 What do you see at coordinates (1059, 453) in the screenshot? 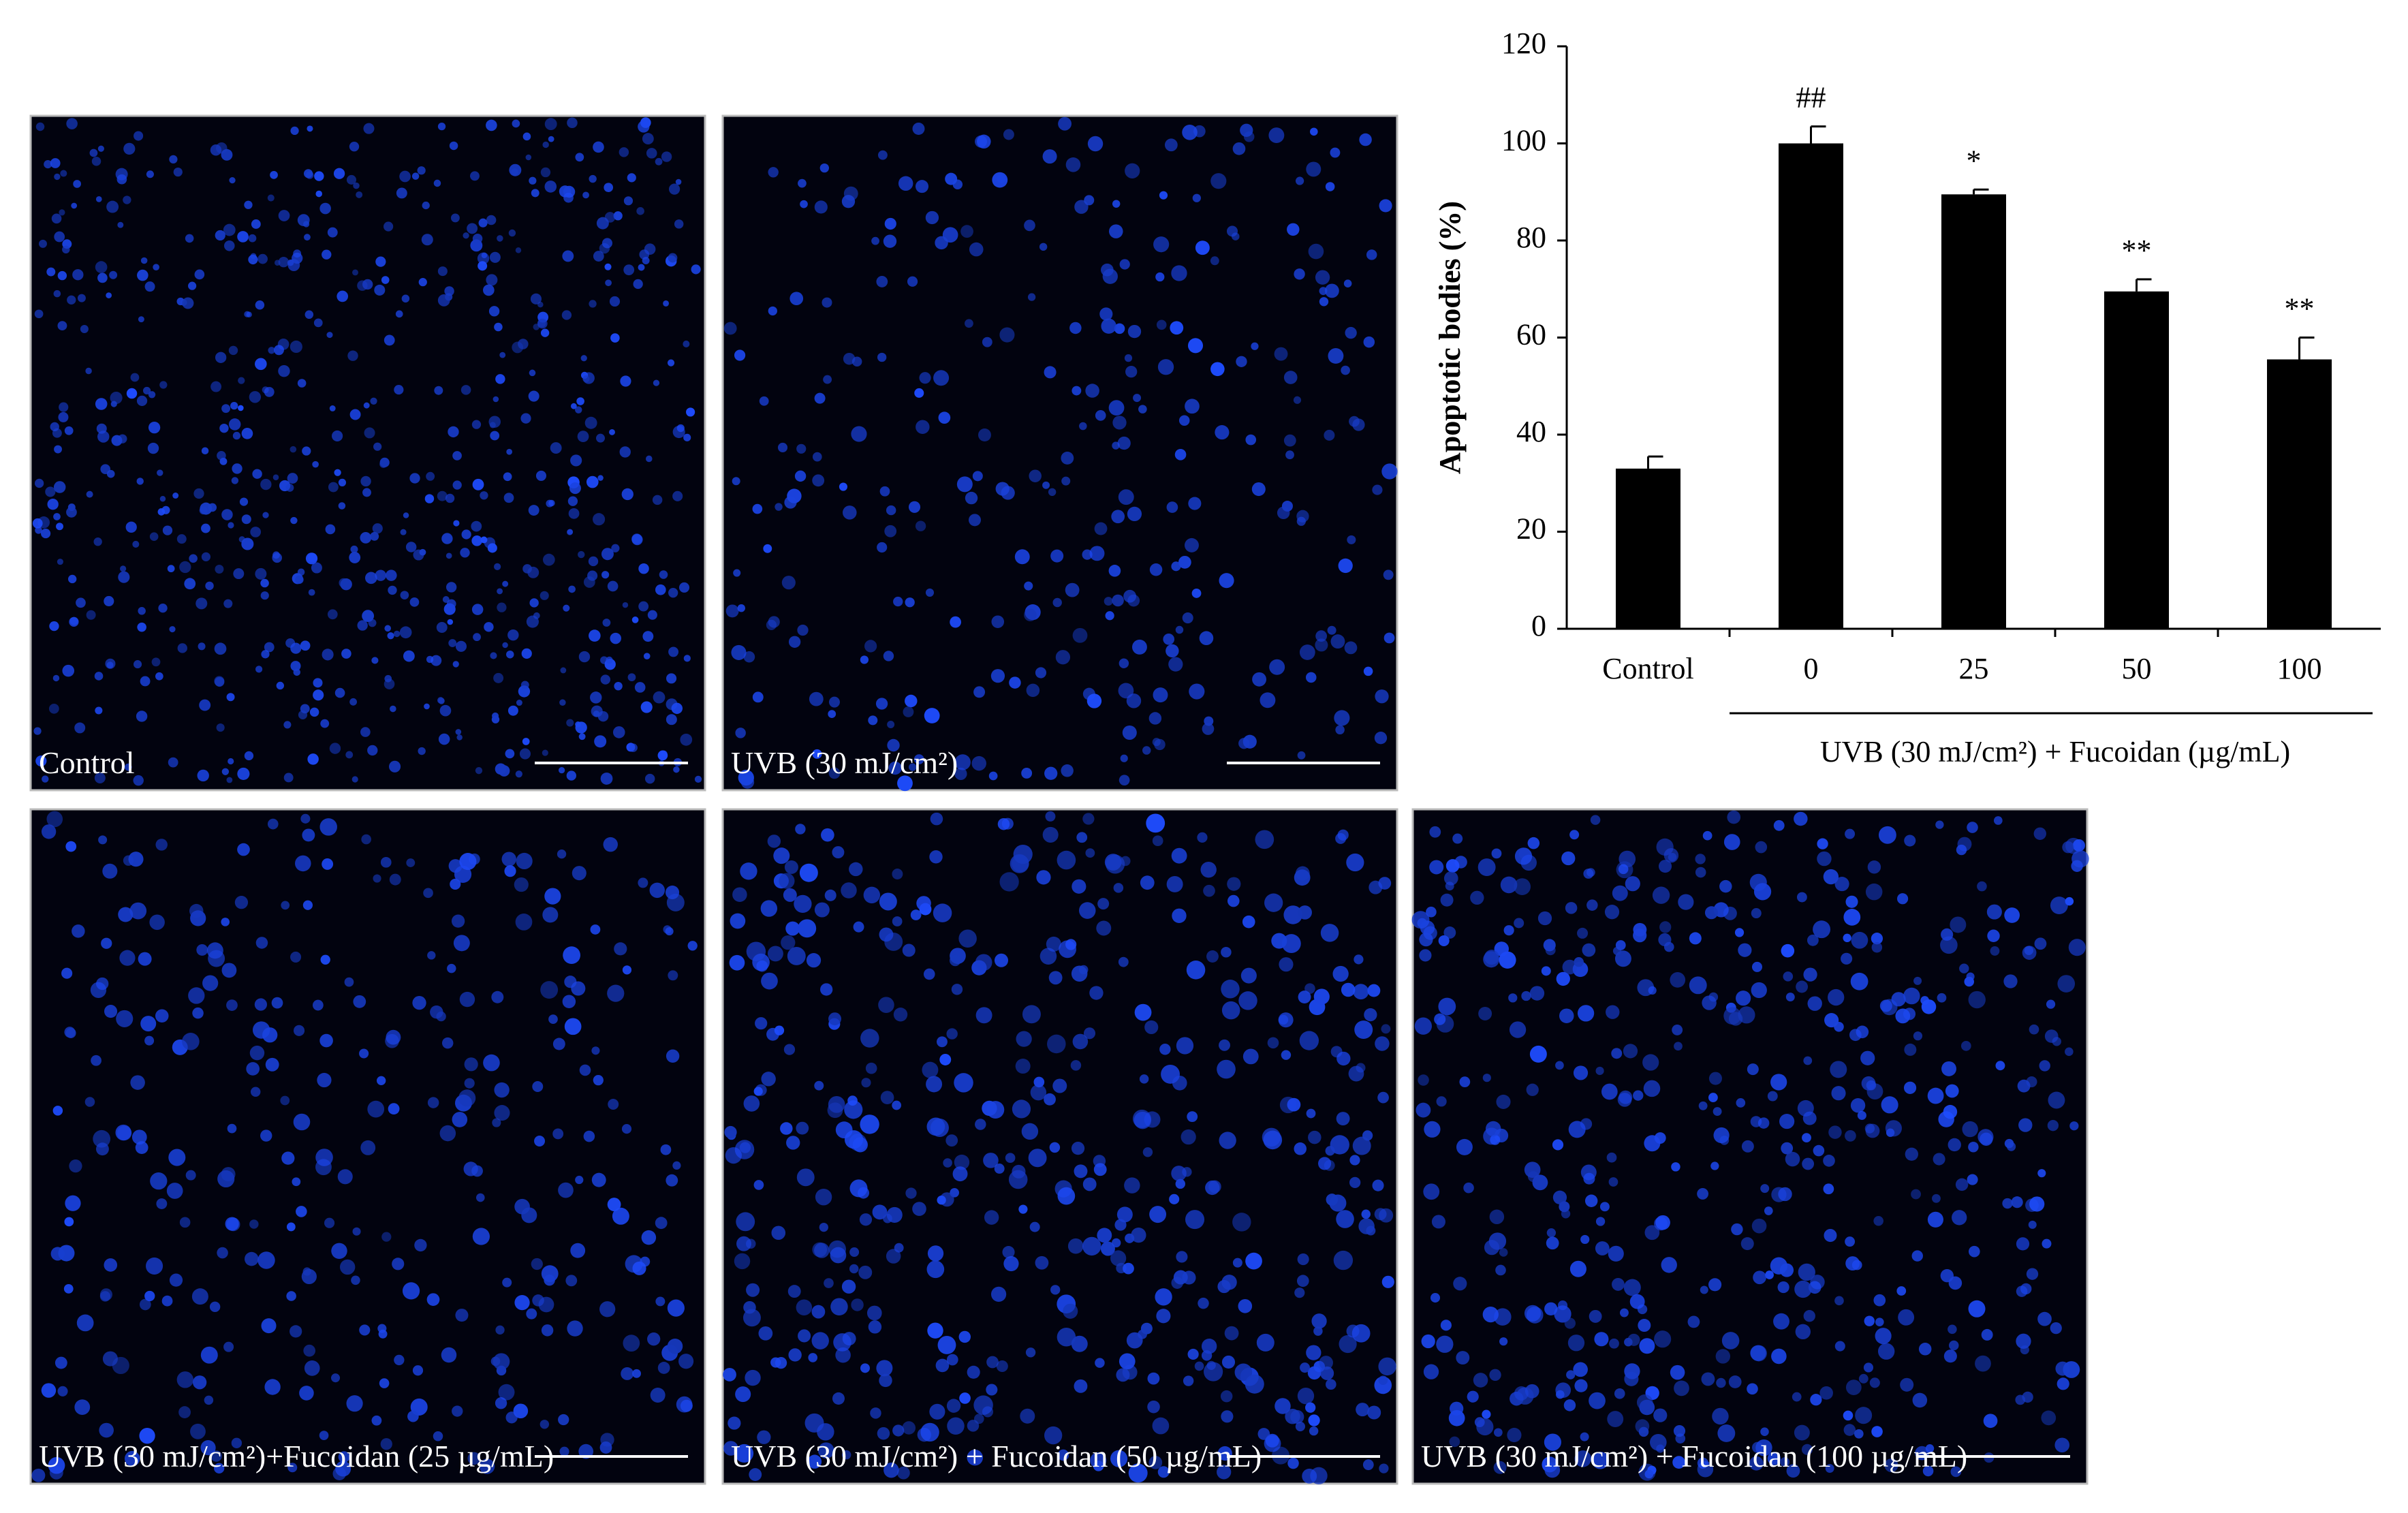
I see `panel-background` at bounding box center [1059, 453].